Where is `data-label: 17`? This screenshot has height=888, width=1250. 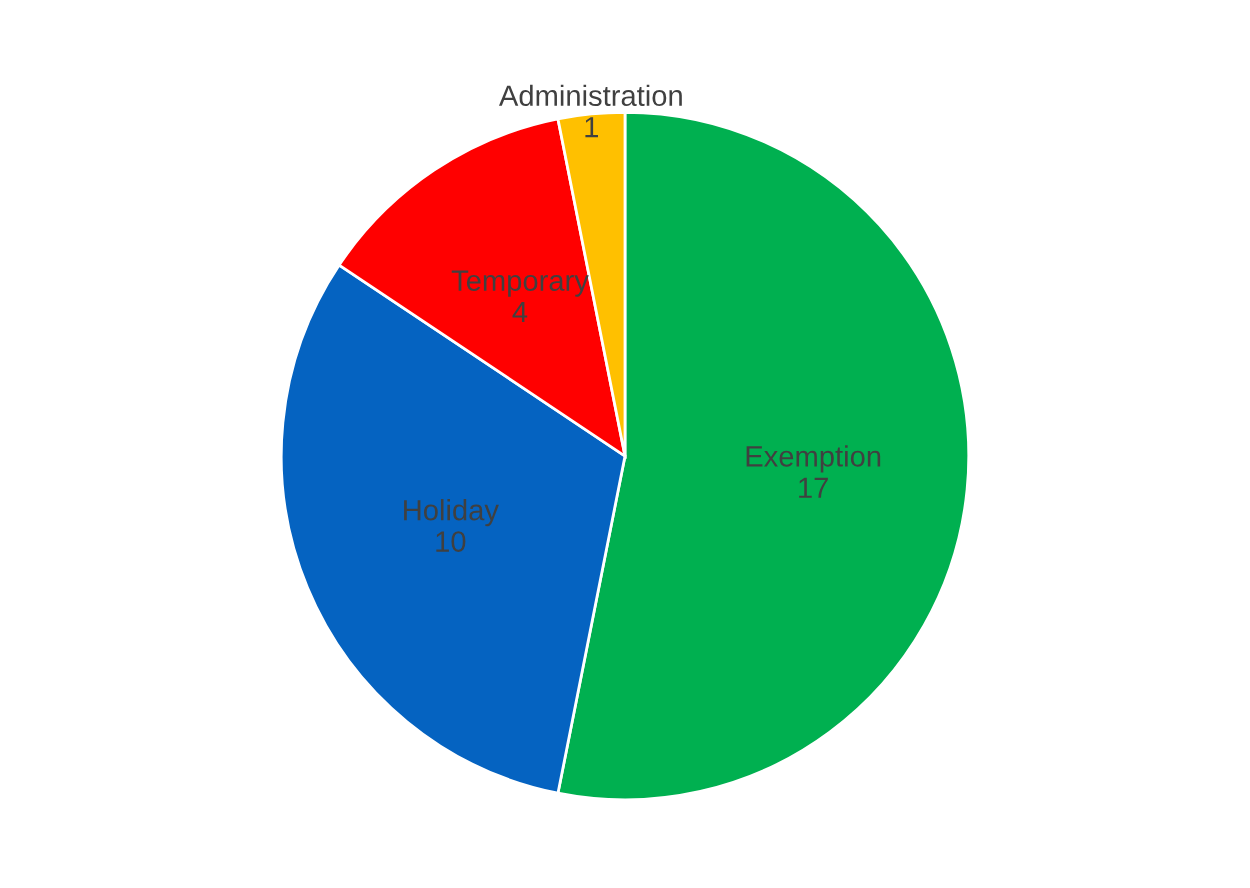
data-label: 17 is located at coordinates (813, 487).